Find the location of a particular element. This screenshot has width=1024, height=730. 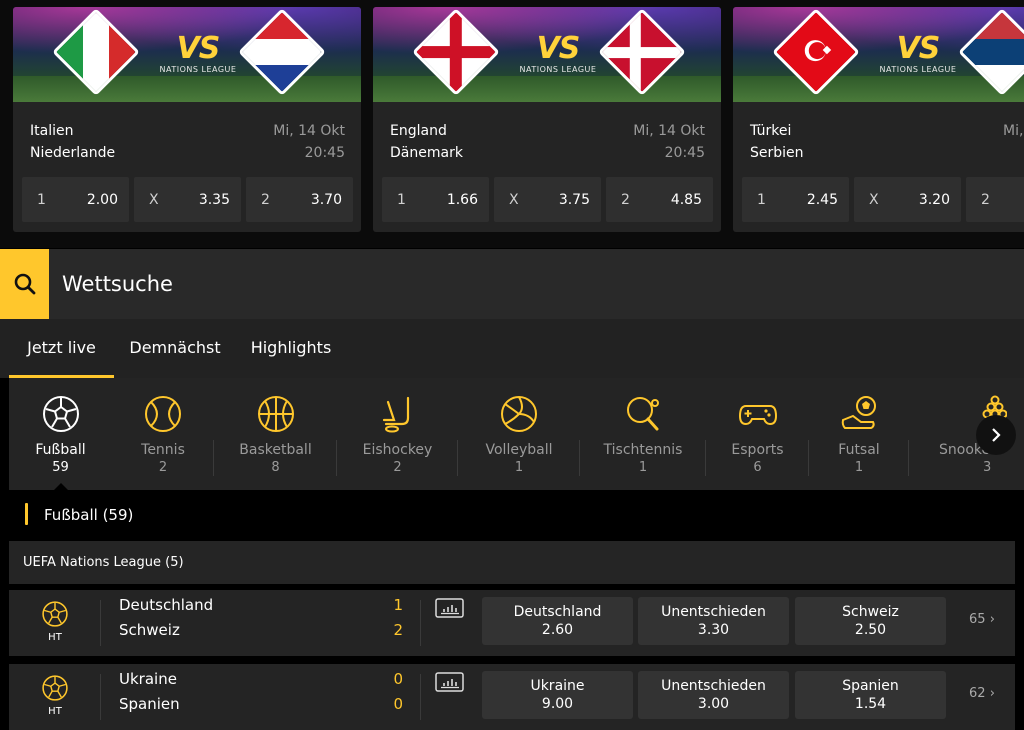

away-team: Schweiz is located at coordinates (149, 630).